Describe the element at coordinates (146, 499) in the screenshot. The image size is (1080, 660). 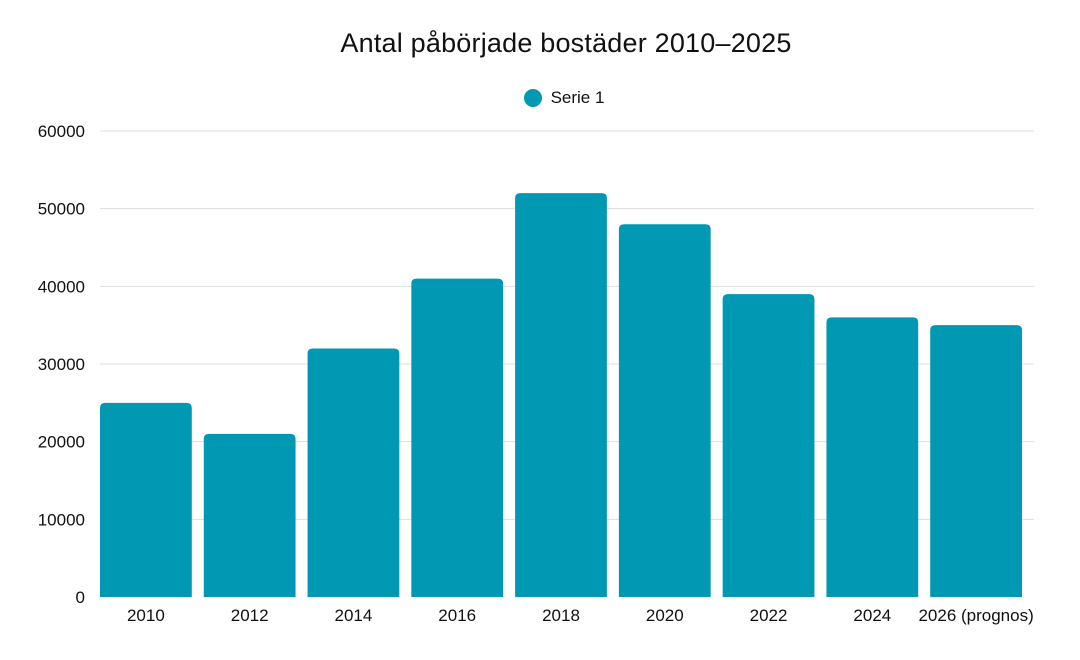
I see `bar-2010` at that location.